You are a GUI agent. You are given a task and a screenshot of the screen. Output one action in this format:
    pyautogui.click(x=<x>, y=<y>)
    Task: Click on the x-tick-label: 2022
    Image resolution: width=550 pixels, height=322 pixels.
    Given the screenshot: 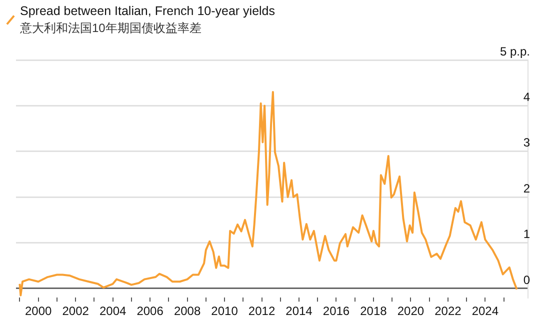 What is the action you would take?
    pyautogui.click(x=448, y=311)
    